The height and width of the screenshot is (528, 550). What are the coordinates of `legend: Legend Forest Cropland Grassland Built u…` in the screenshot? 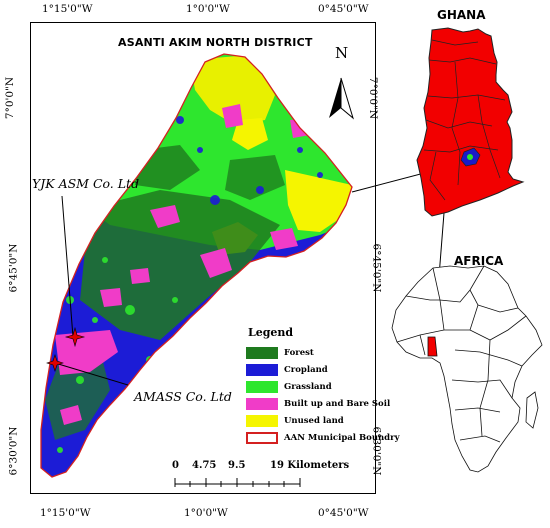 It's located at (323, 386).